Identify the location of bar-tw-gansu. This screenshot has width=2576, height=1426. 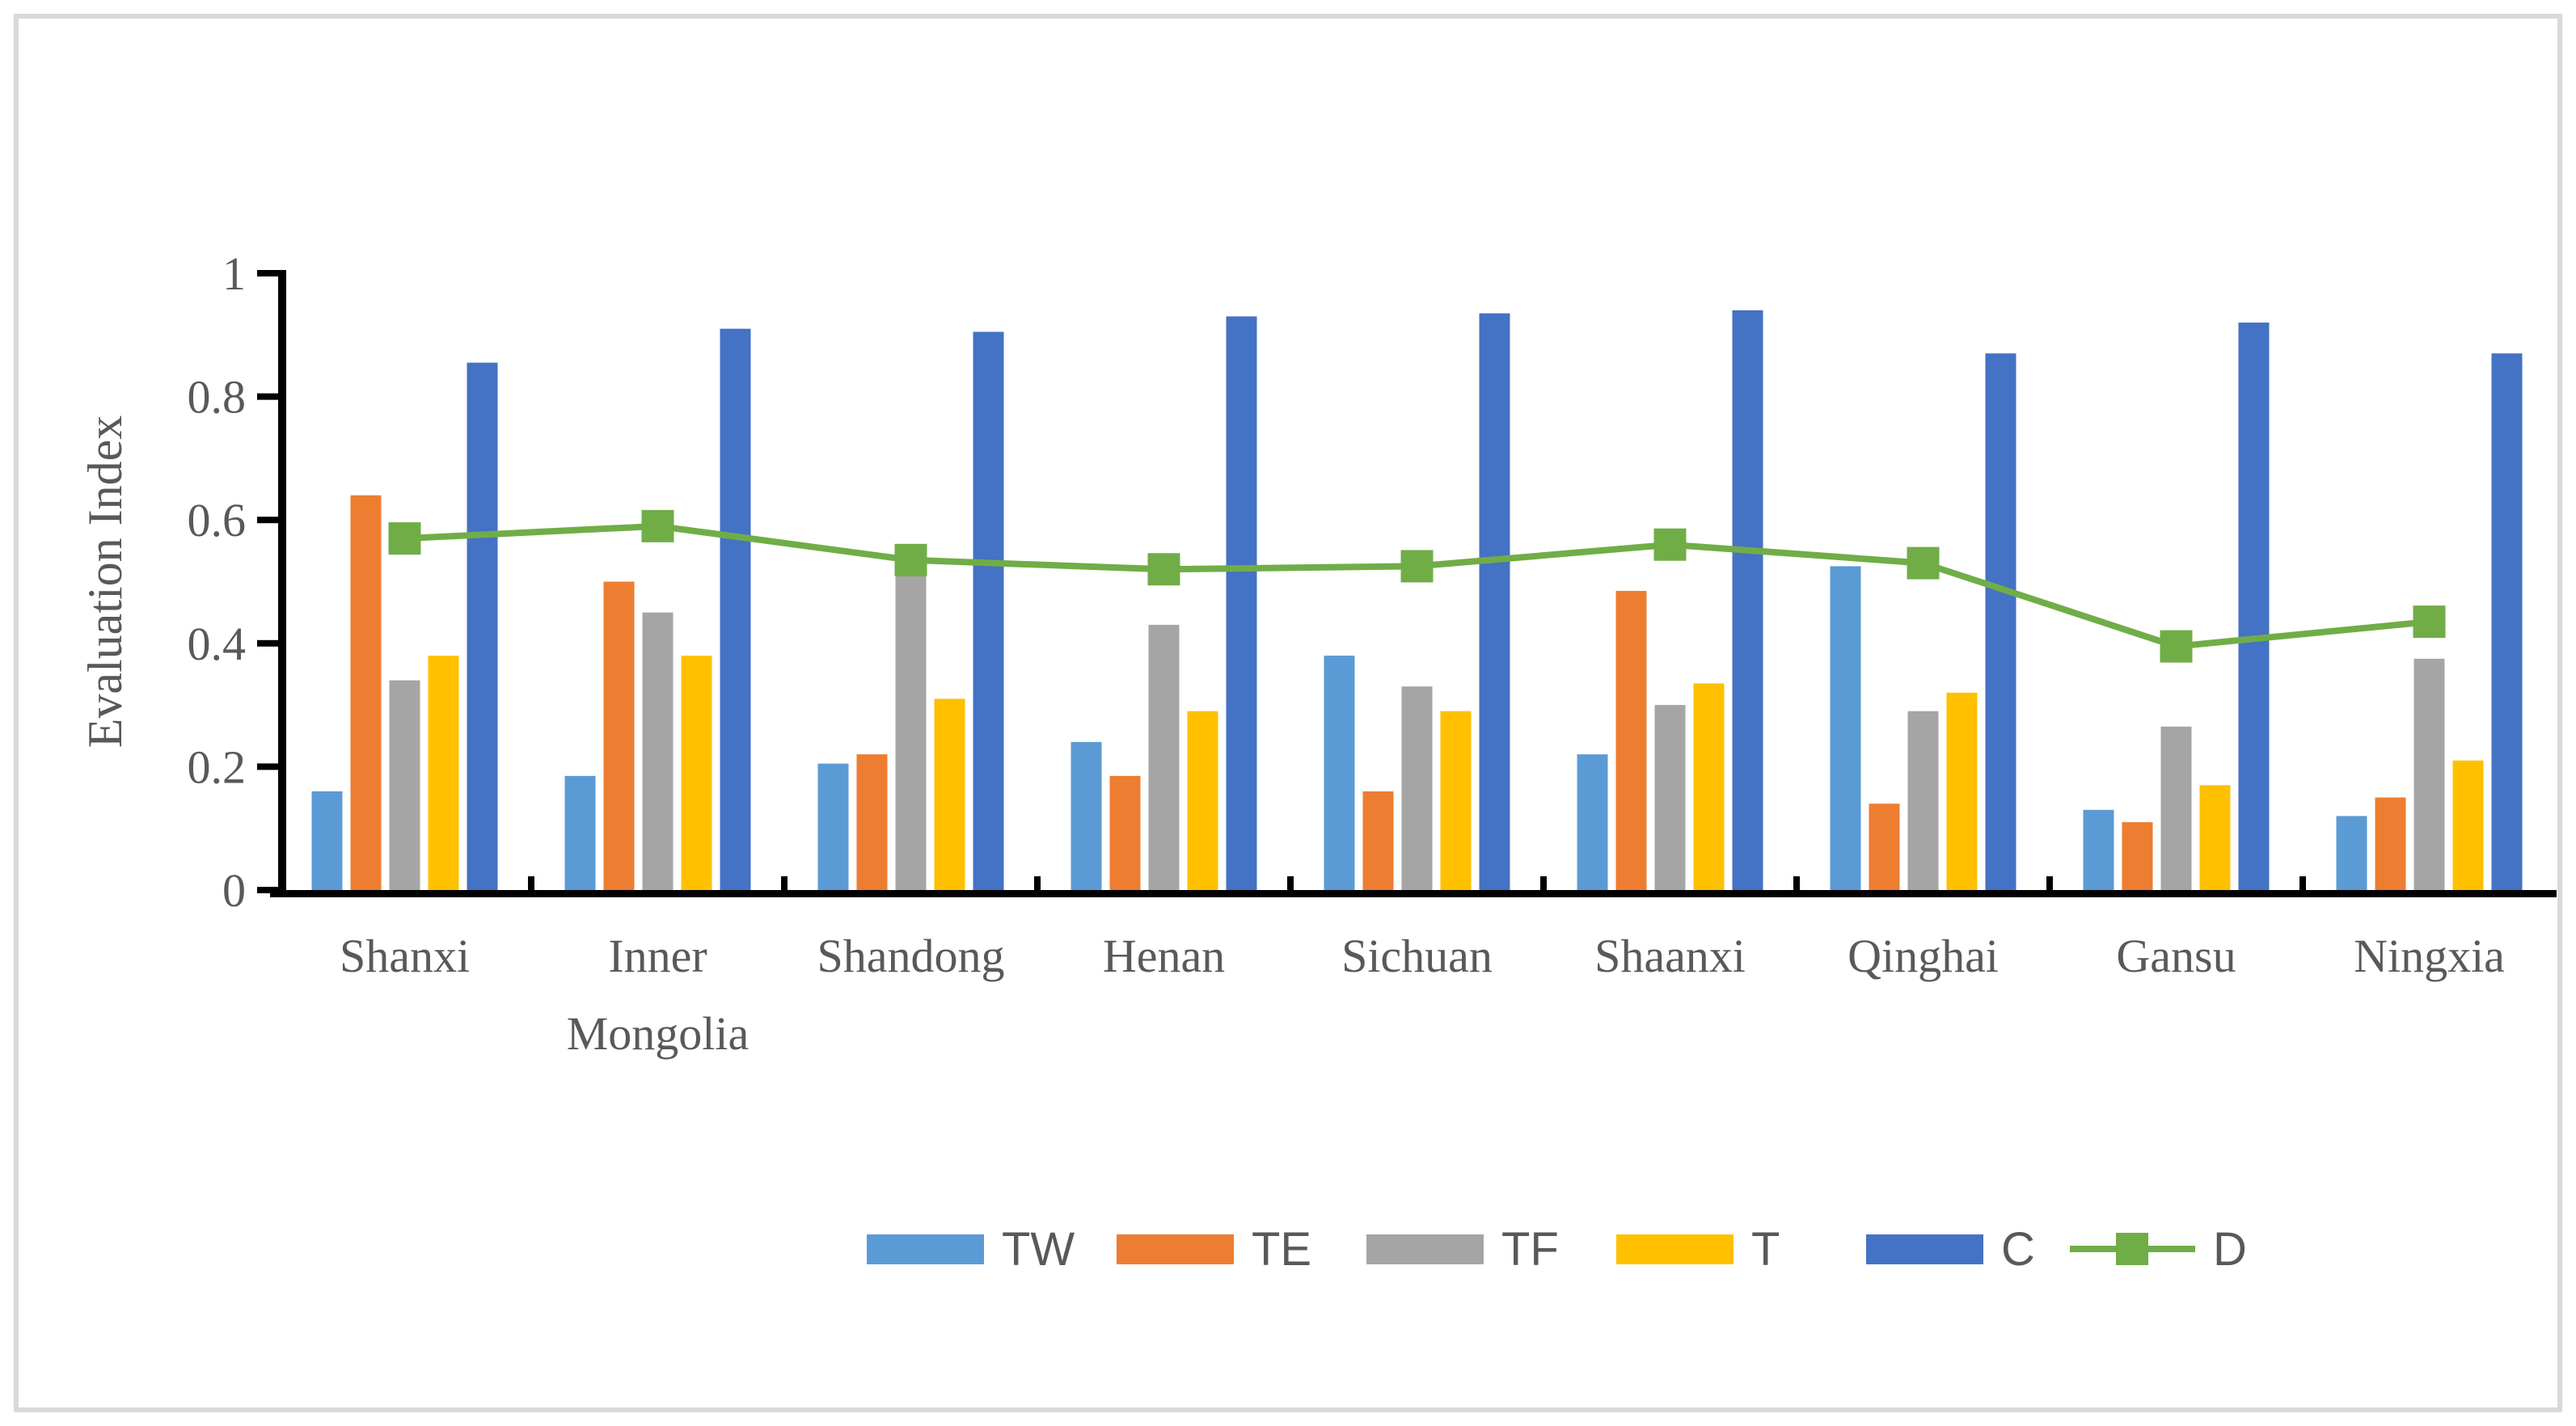
(2098, 849).